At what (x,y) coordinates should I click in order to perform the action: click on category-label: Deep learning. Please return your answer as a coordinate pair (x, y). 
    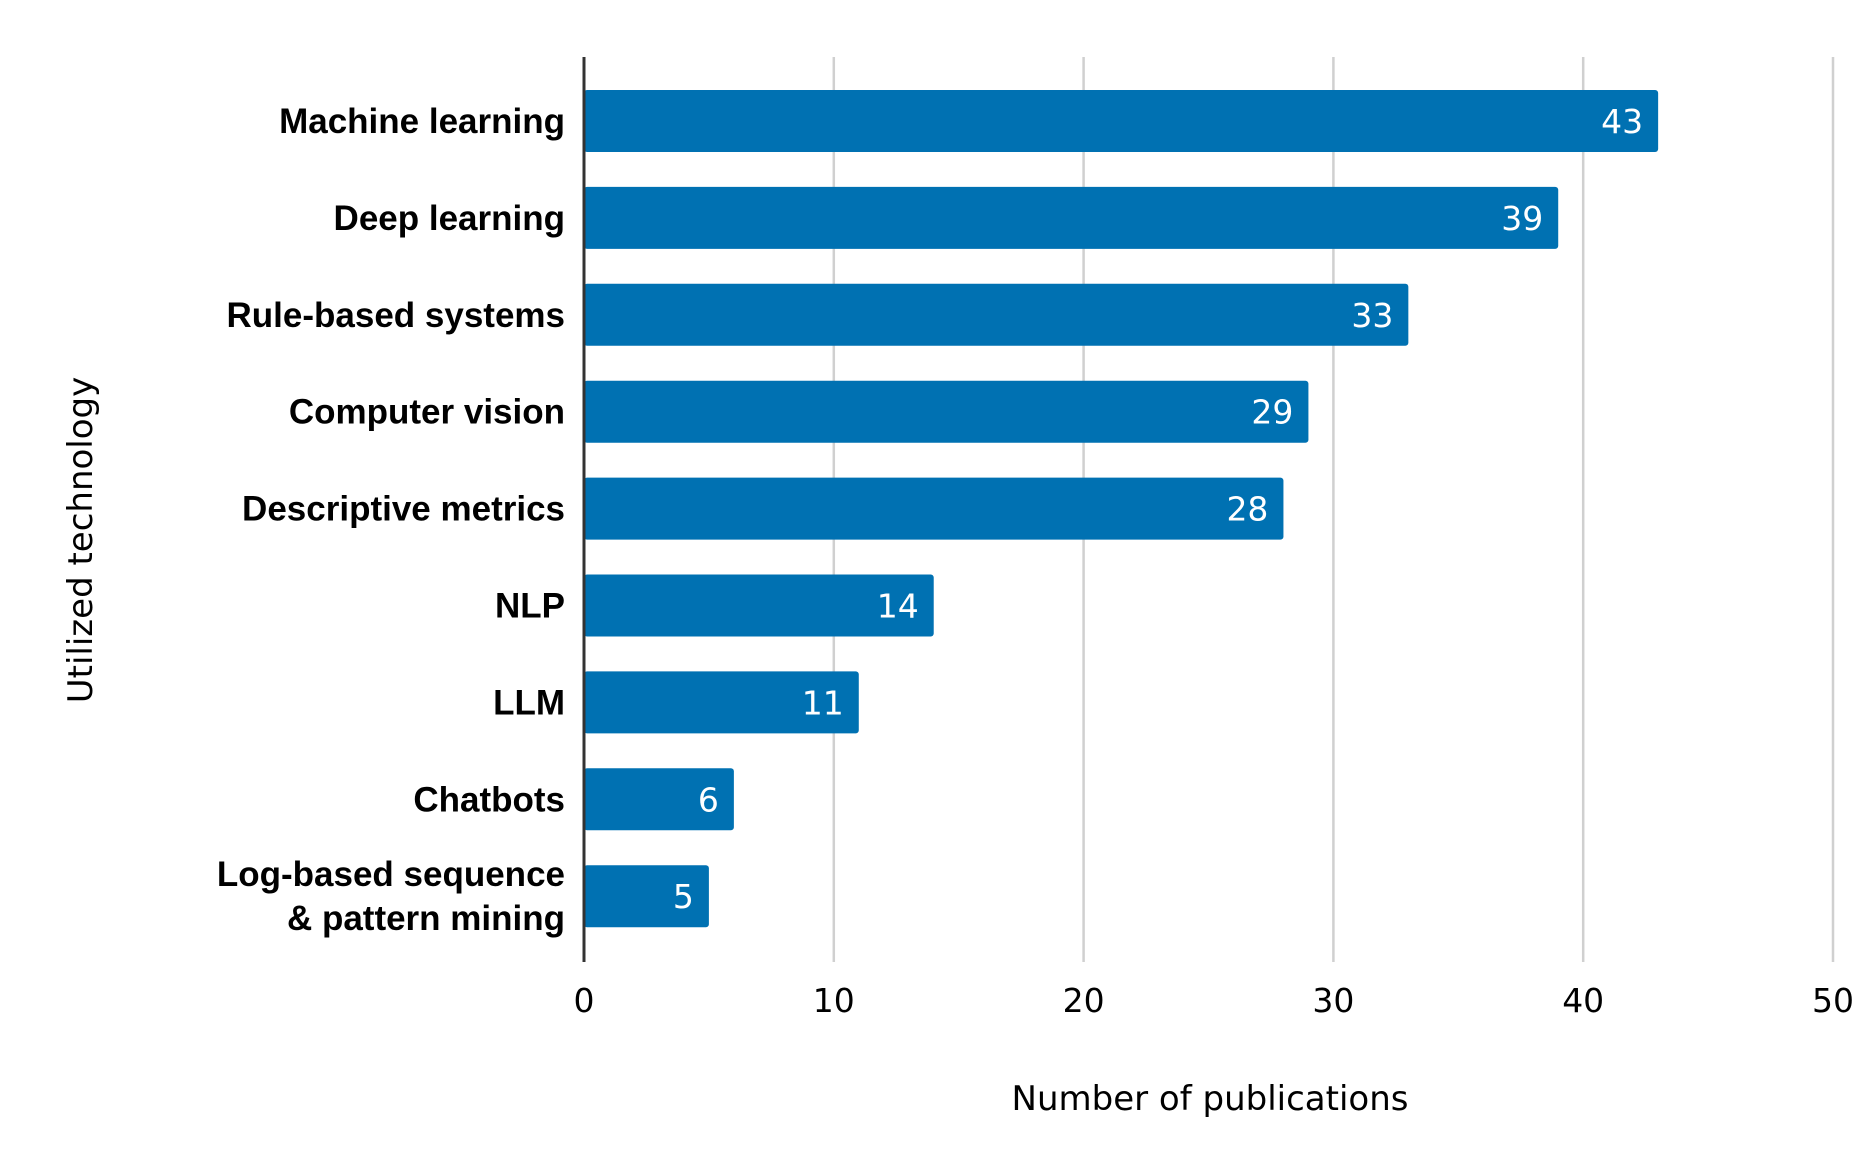
    Looking at the image, I should click on (449, 218).